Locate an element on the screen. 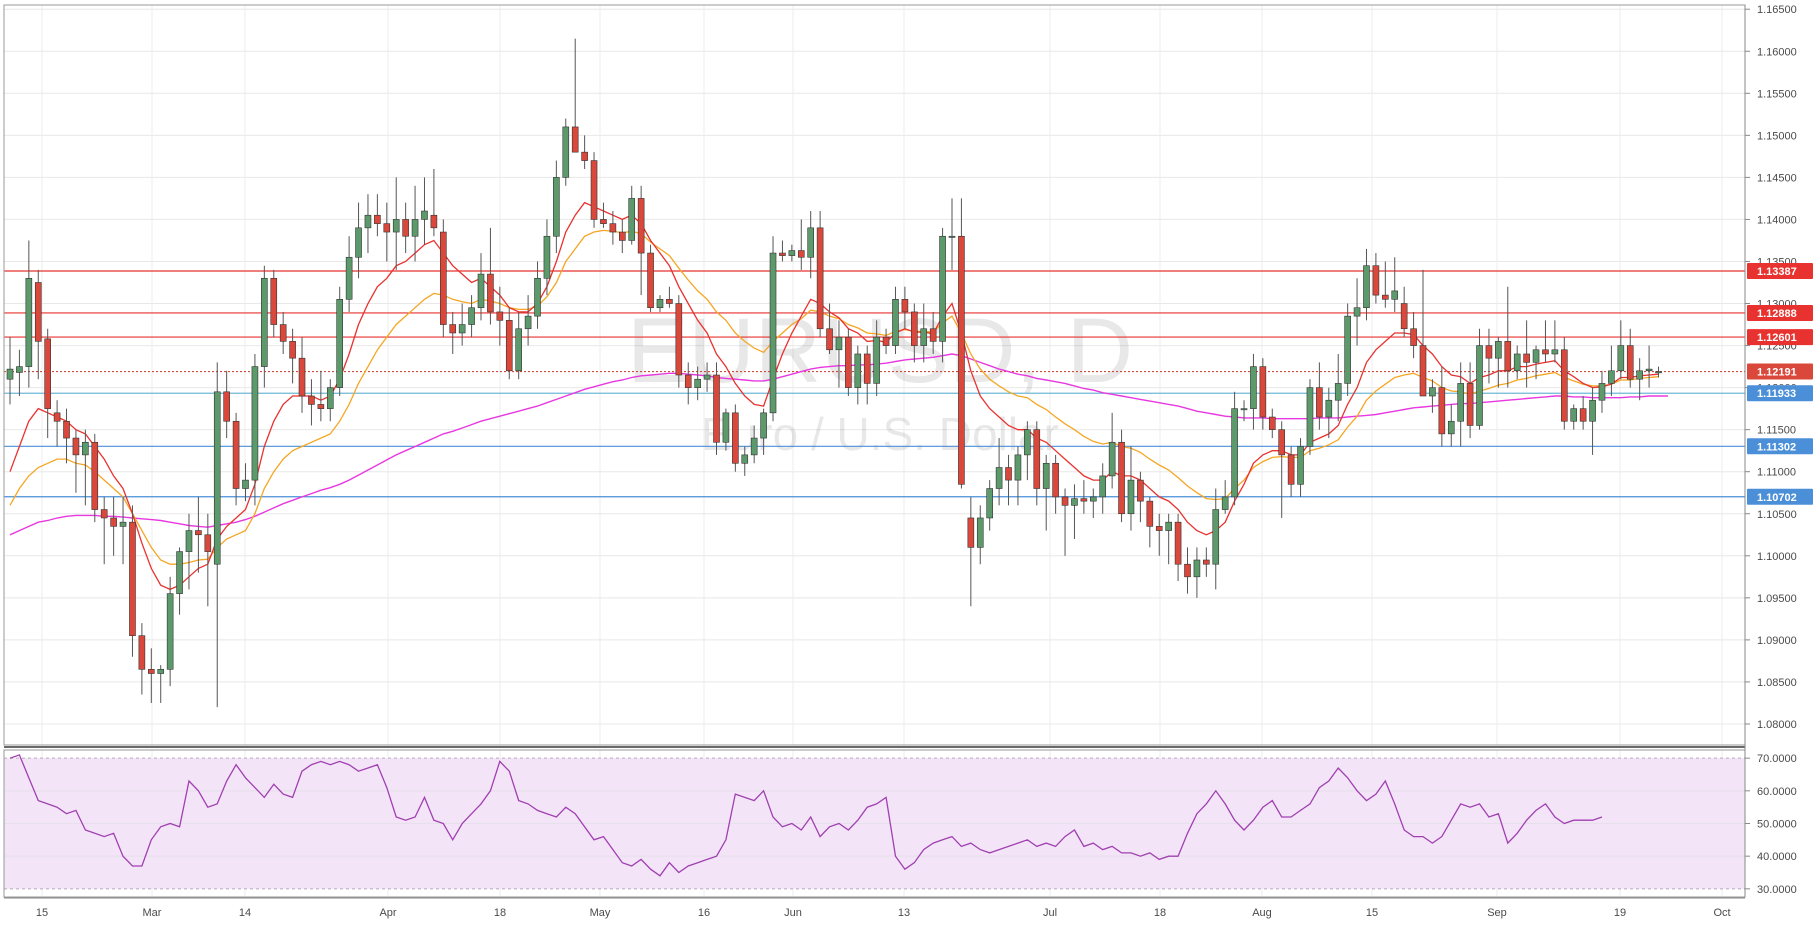 The image size is (1819, 926). price-level-tag is located at coordinates (1780, 337).